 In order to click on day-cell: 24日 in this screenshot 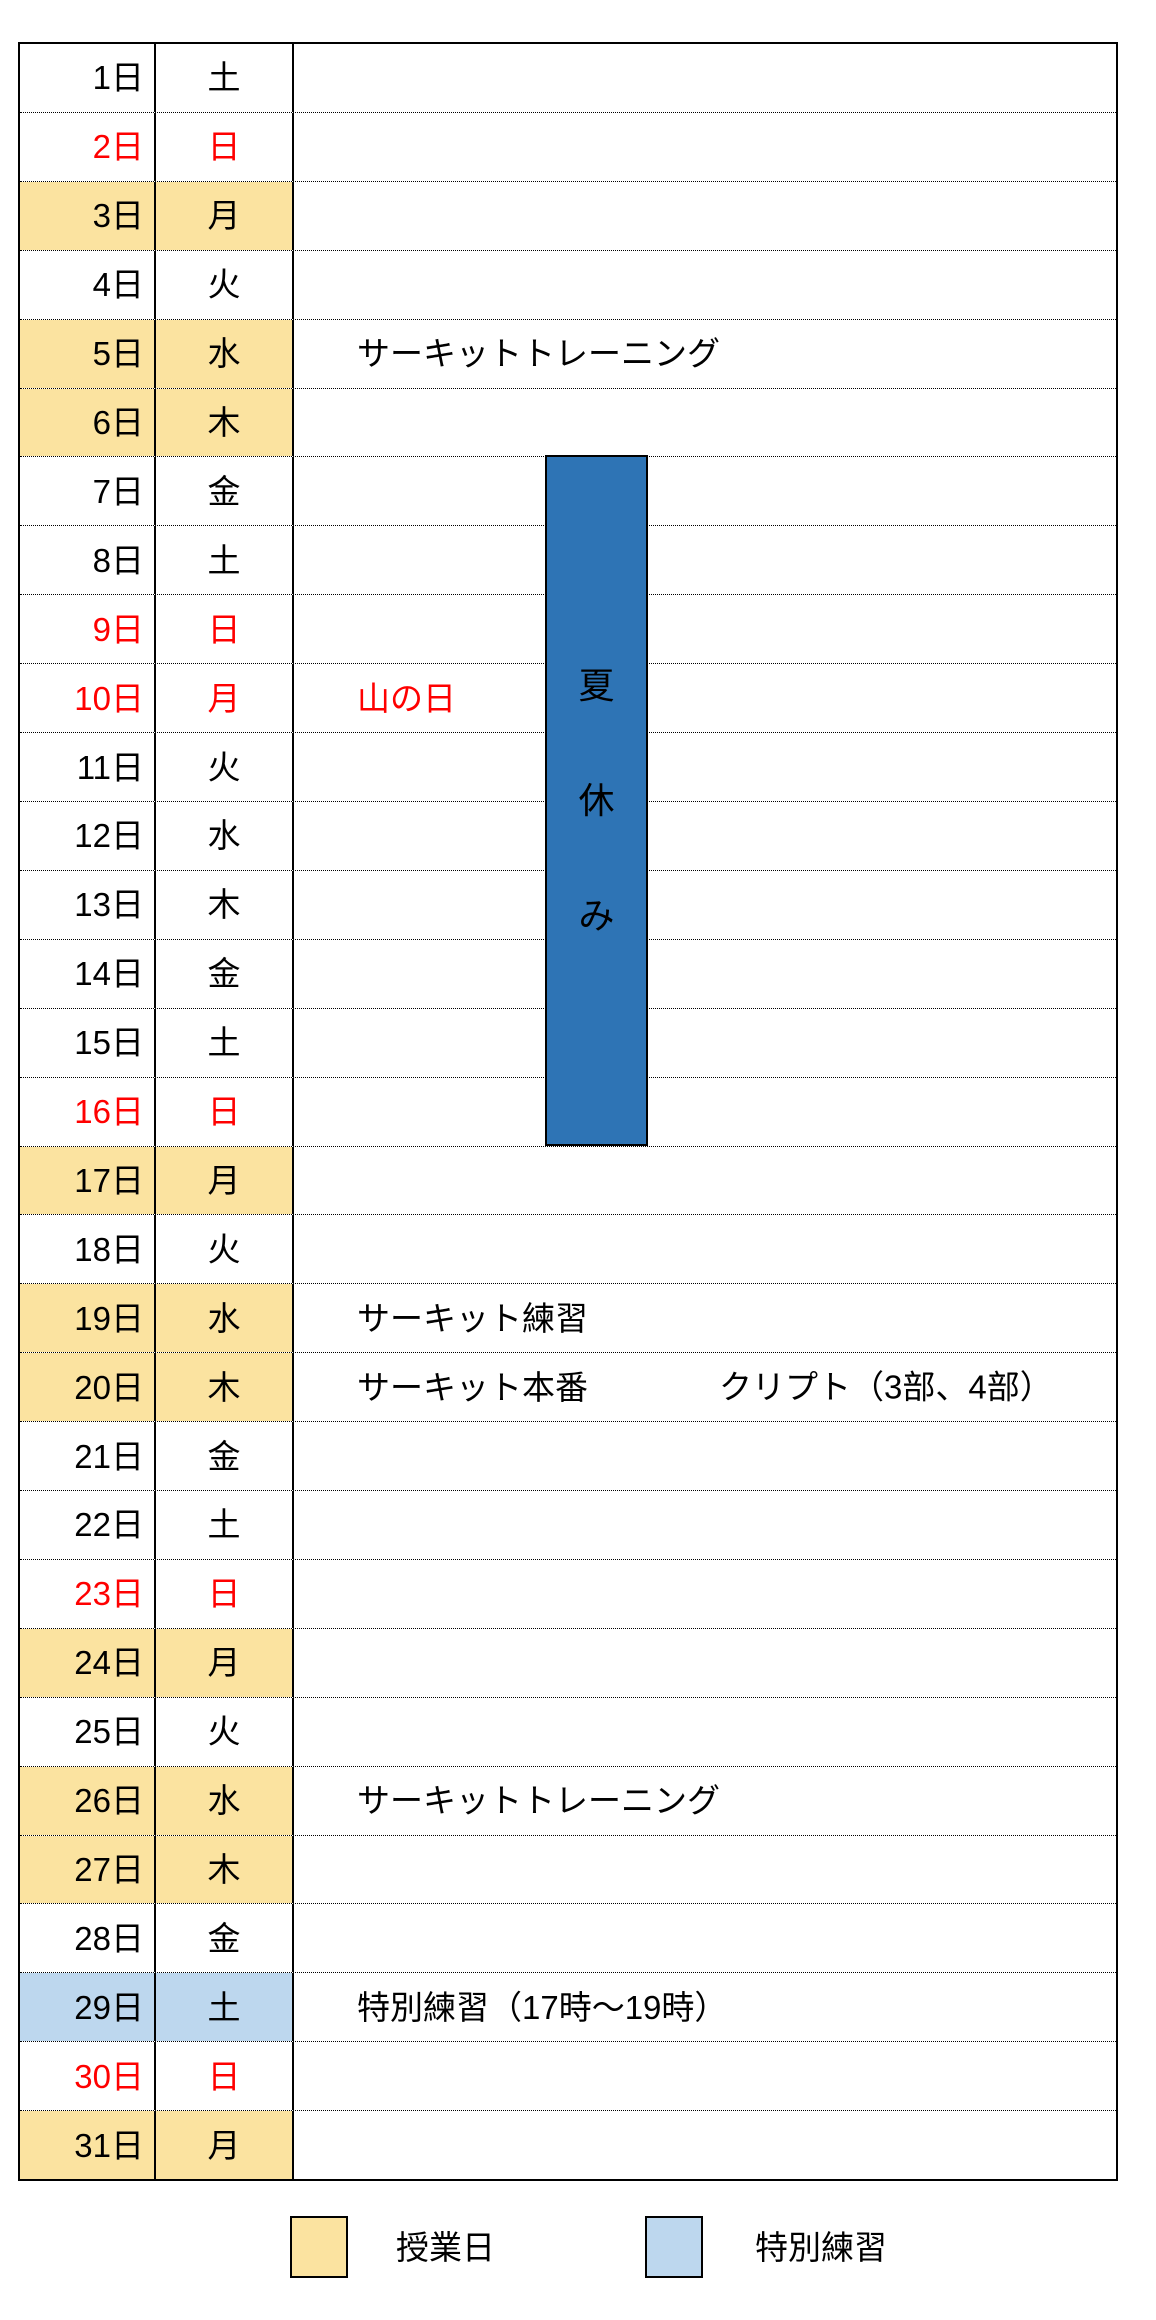, I will do `click(88, 1662)`.